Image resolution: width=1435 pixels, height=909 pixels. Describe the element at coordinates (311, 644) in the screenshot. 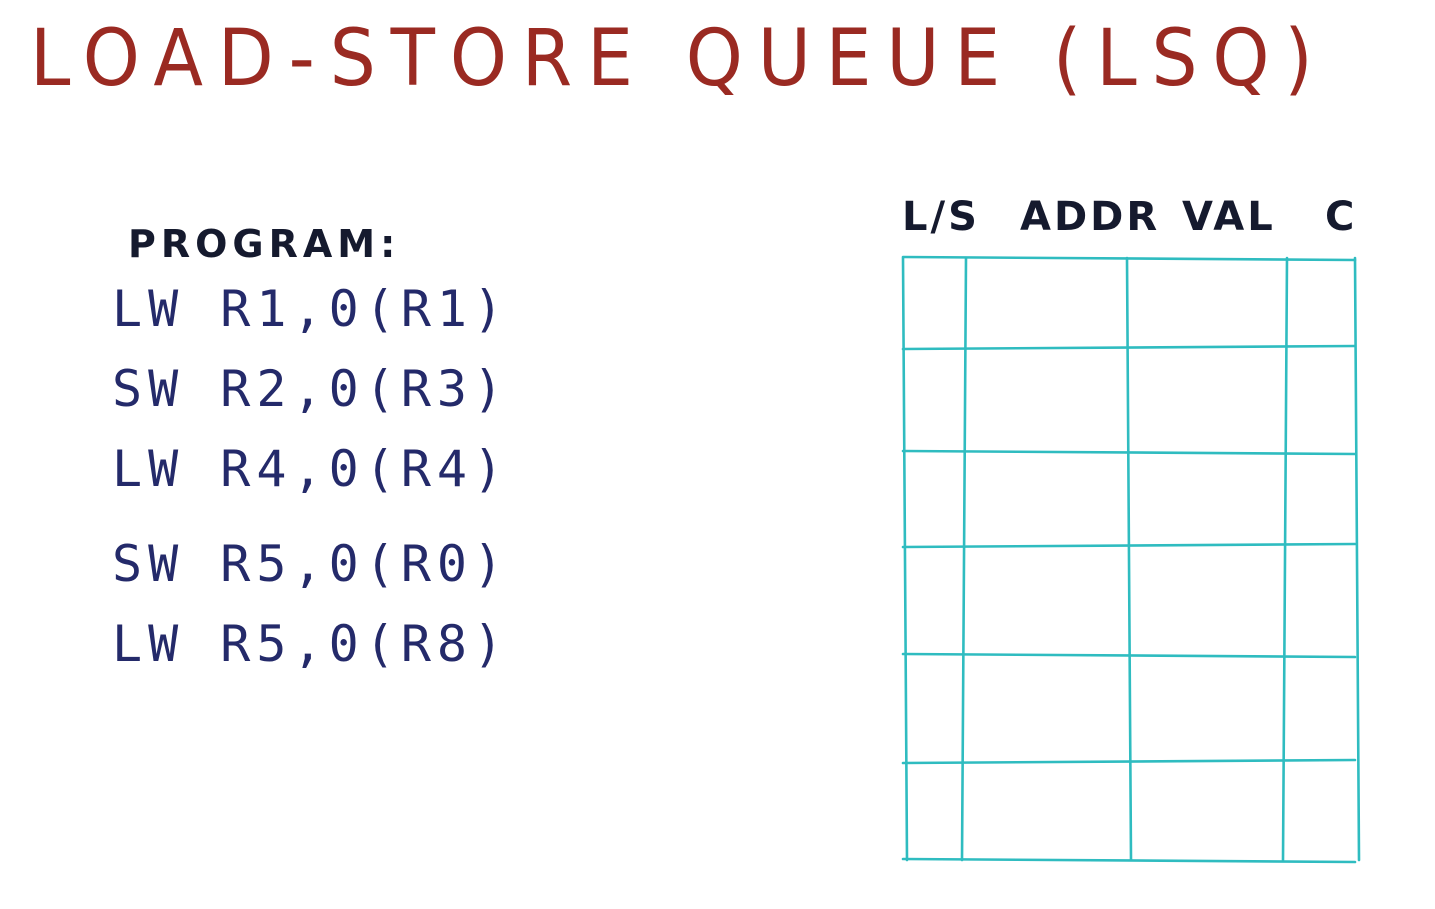

I see `program-line-5: LW R5,0(R8)` at that location.